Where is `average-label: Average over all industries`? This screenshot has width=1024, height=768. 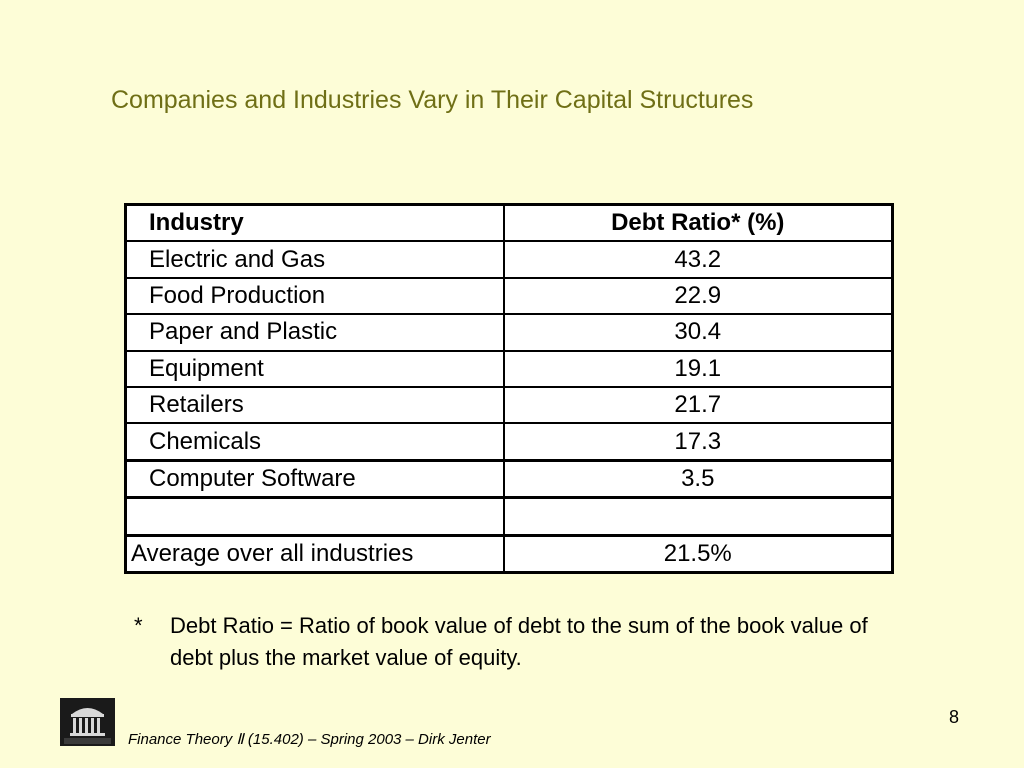
average-label: Average over all industries is located at coordinates (314, 553).